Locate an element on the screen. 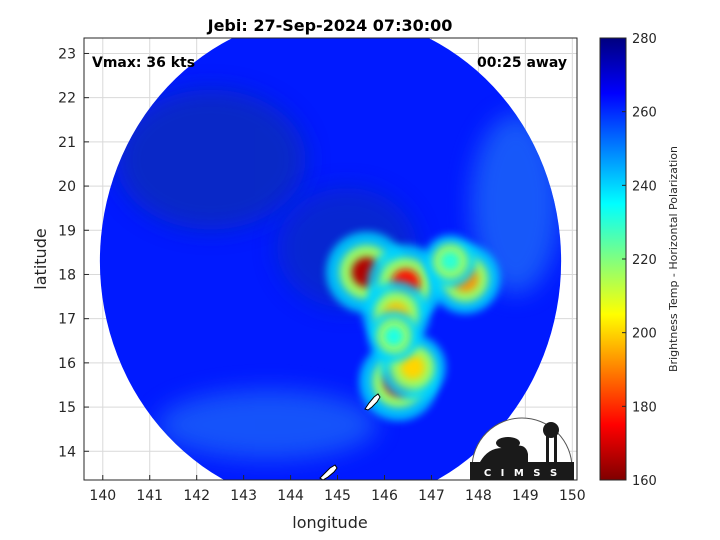  y-tick-label: 22 is located at coordinates (67, 99).